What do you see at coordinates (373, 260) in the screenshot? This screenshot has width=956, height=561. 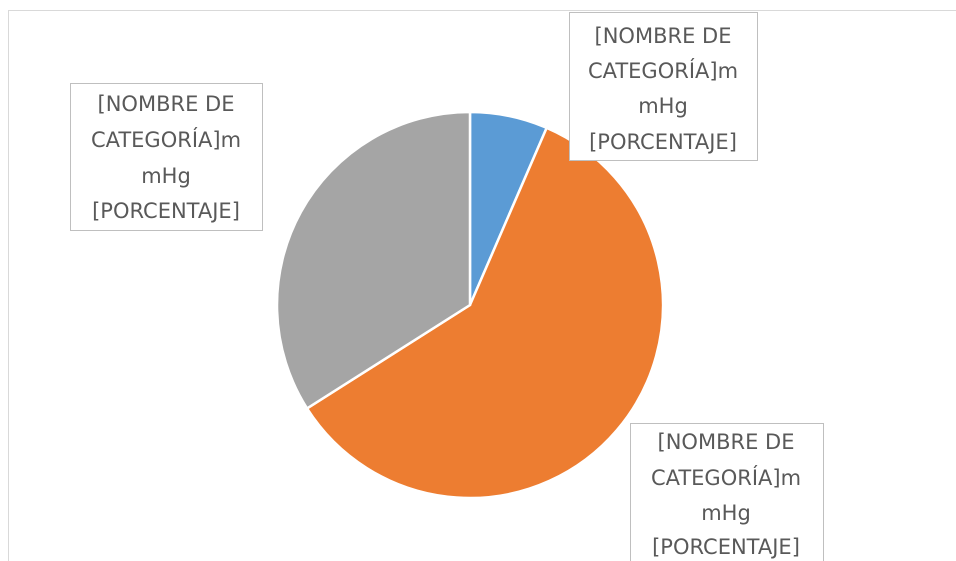 I see `pie-slice` at bounding box center [373, 260].